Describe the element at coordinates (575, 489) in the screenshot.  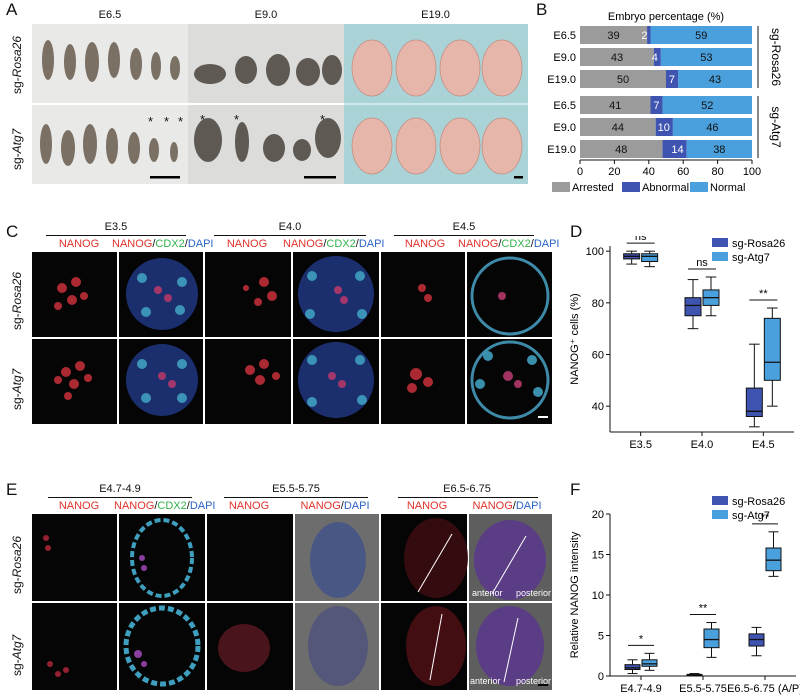
I see `panel-f-label: F` at that location.